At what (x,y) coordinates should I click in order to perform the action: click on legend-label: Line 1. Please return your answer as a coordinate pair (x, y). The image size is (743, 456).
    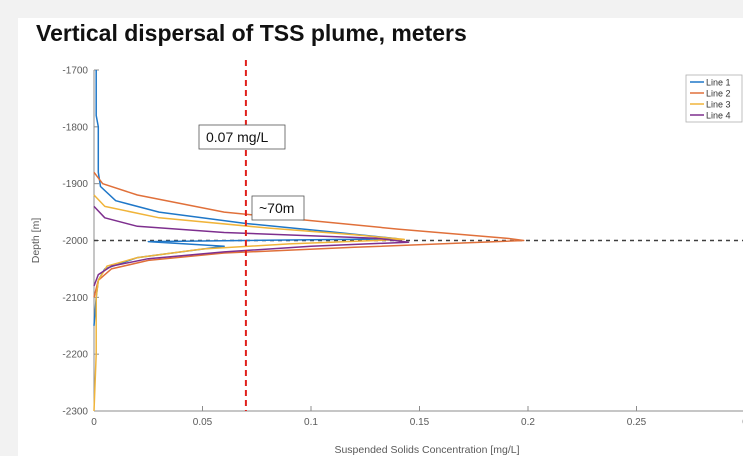
    Looking at the image, I should click on (718, 82).